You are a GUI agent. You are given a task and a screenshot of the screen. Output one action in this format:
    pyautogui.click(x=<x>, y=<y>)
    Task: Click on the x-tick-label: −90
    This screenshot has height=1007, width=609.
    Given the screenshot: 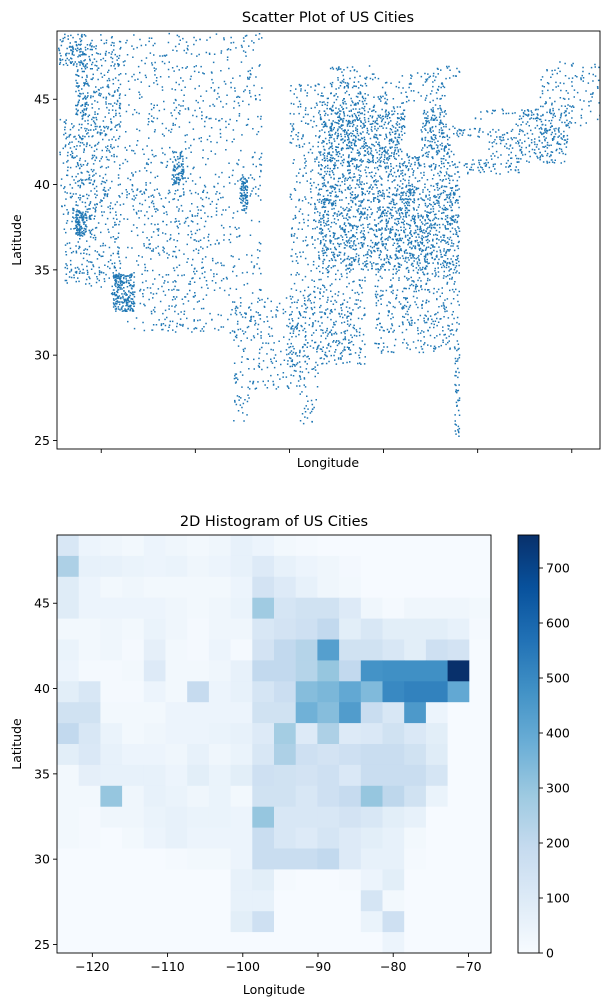 What is the action you would take?
    pyautogui.click(x=318, y=966)
    